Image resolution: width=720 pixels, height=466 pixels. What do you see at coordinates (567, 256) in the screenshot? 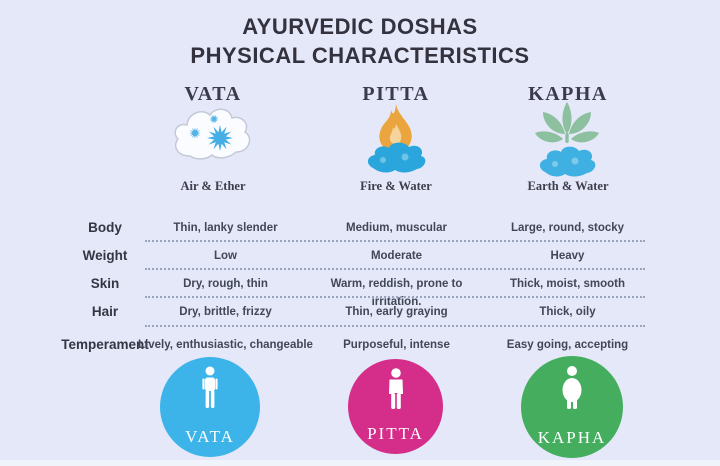
I see `weight-kapha: Heavy` at bounding box center [567, 256].